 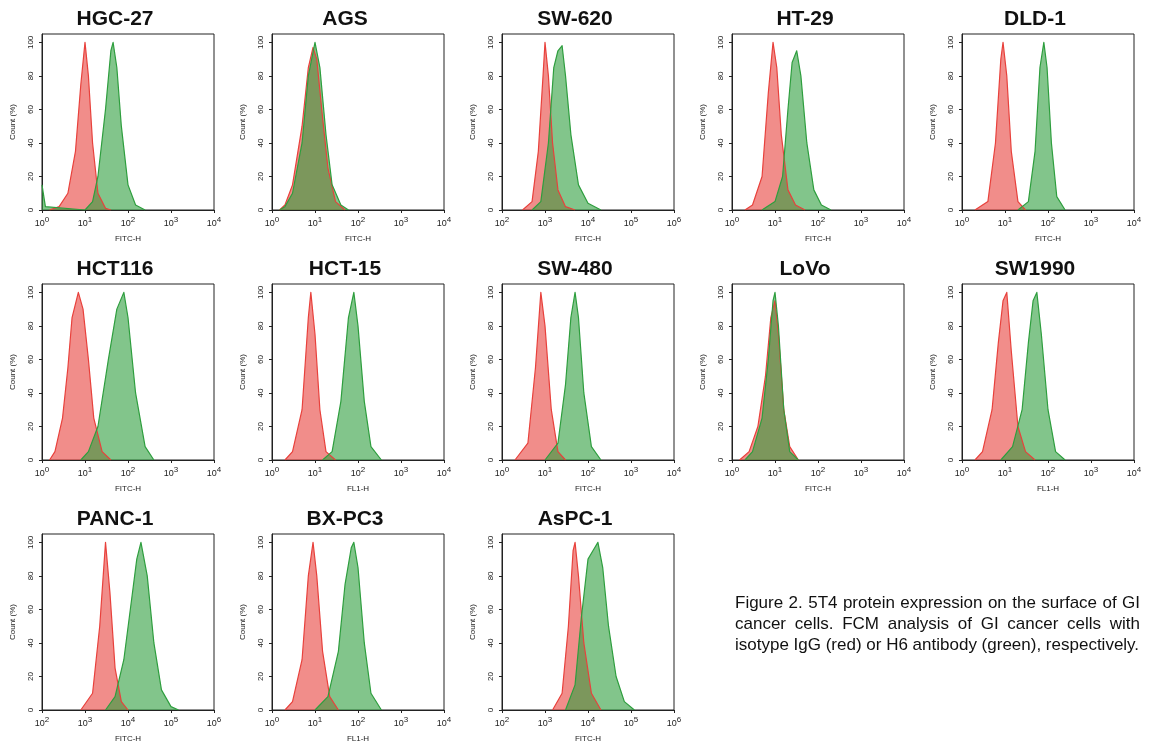 I want to click on chart-title: HGC-27, so click(x=115, y=17).